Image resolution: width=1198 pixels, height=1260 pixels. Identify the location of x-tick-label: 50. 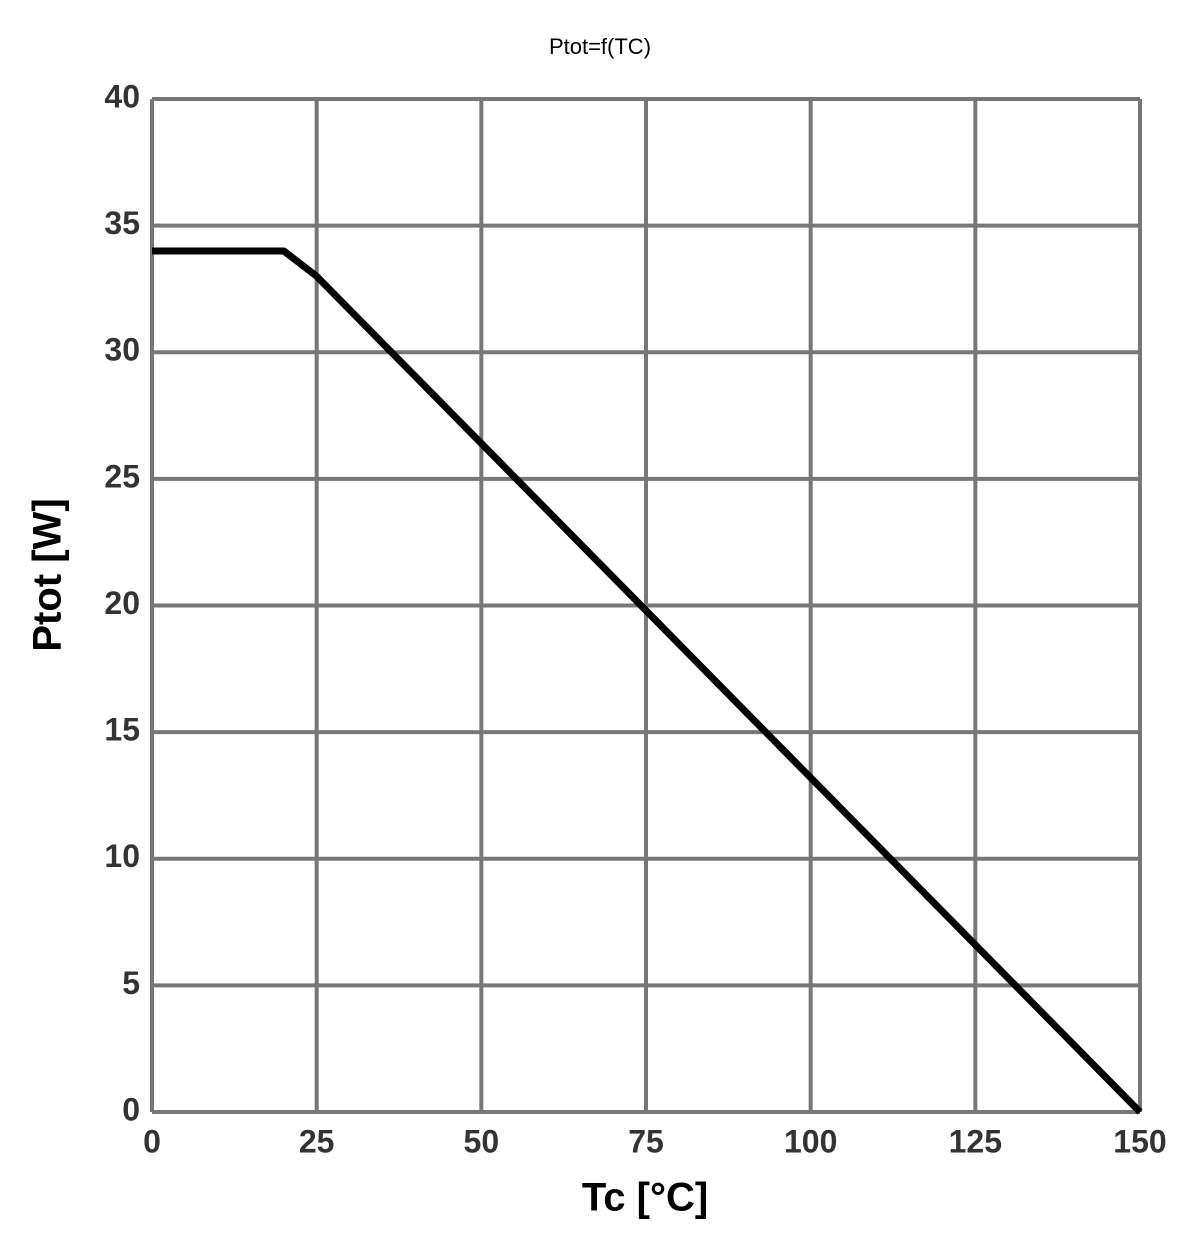
(482, 1141).